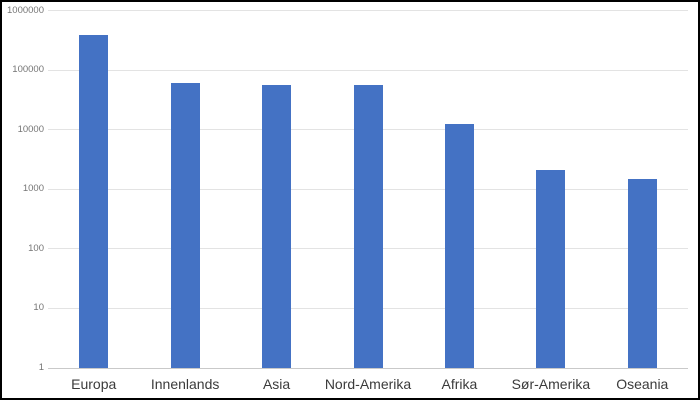  What do you see at coordinates (642, 273) in the screenshot?
I see `bar-oseania` at bounding box center [642, 273].